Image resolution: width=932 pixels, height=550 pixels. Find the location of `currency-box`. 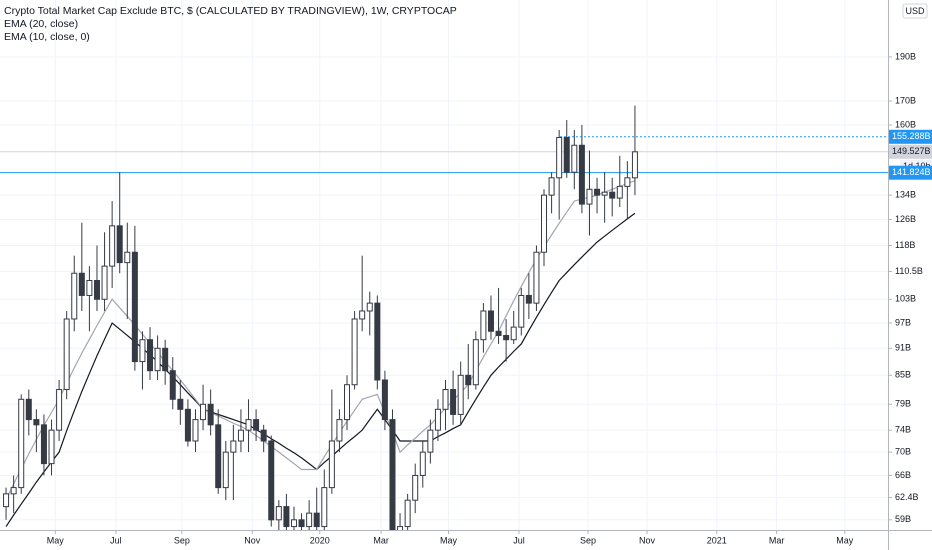

currency-box is located at coordinates (915, 11).